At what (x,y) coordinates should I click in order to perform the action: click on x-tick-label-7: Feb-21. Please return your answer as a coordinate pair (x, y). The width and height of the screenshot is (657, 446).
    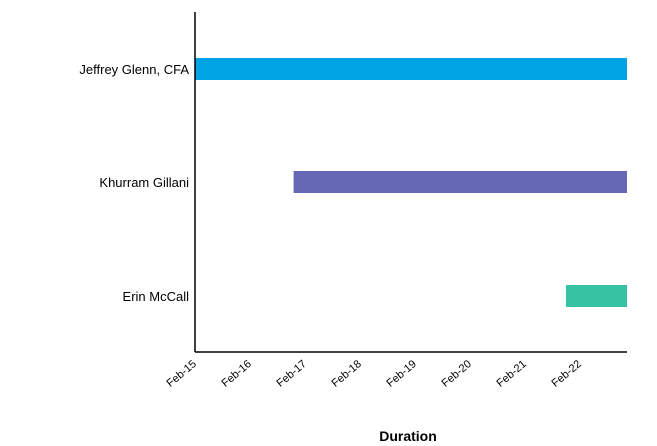
    Looking at the image, I should click on (512, 374).